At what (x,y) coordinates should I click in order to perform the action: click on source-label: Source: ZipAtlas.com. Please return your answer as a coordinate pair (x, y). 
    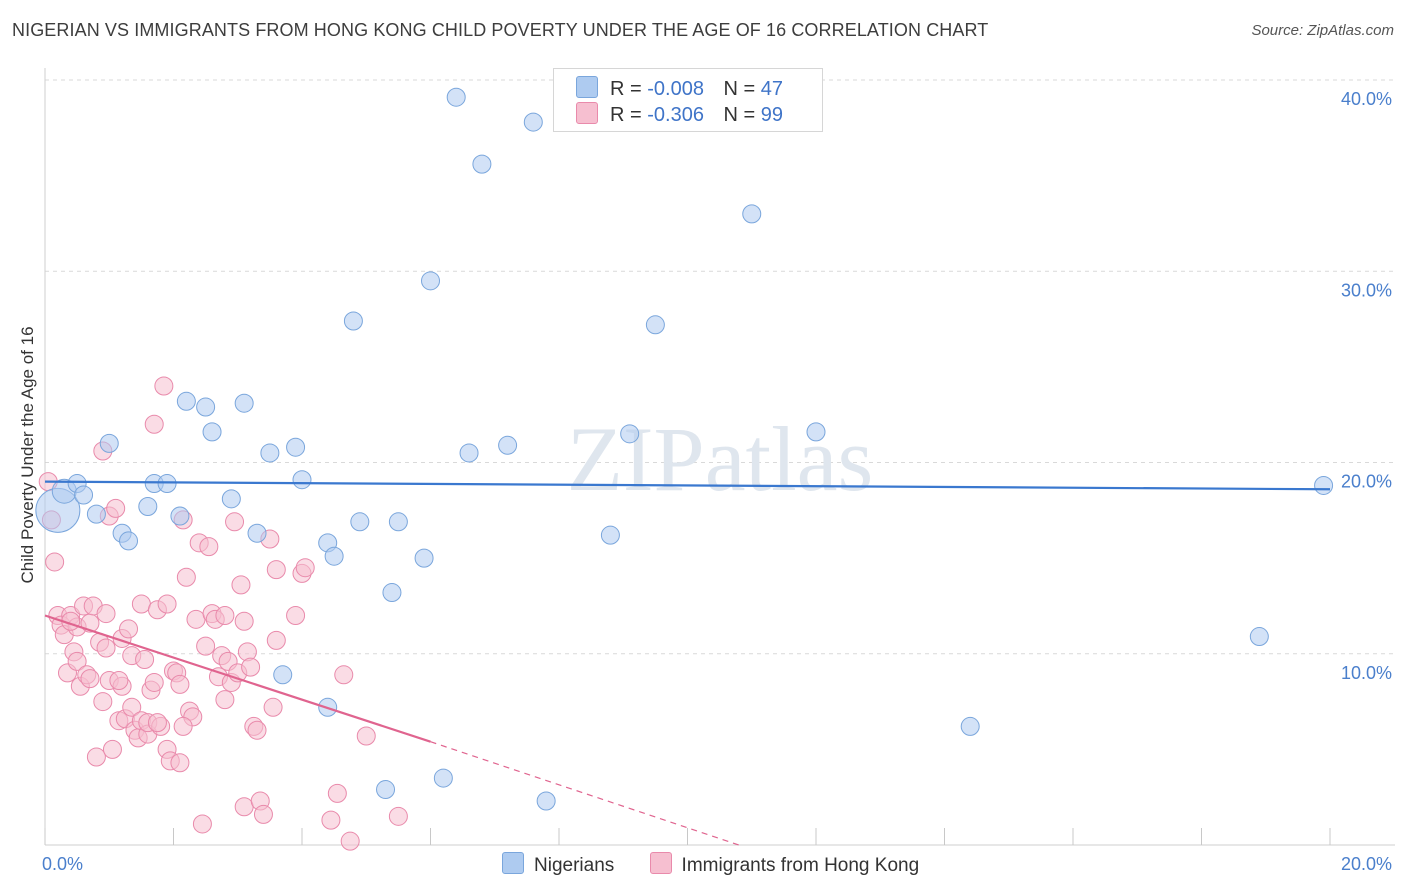
    Looking at the image, I should click on (1322, 30).